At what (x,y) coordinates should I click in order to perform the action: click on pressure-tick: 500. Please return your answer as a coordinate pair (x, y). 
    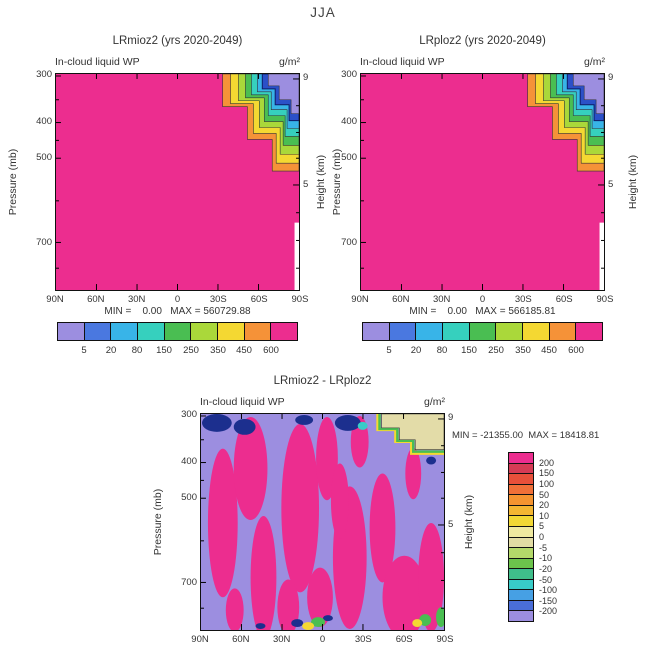
    Looking at the image, I should click on (44, 157).